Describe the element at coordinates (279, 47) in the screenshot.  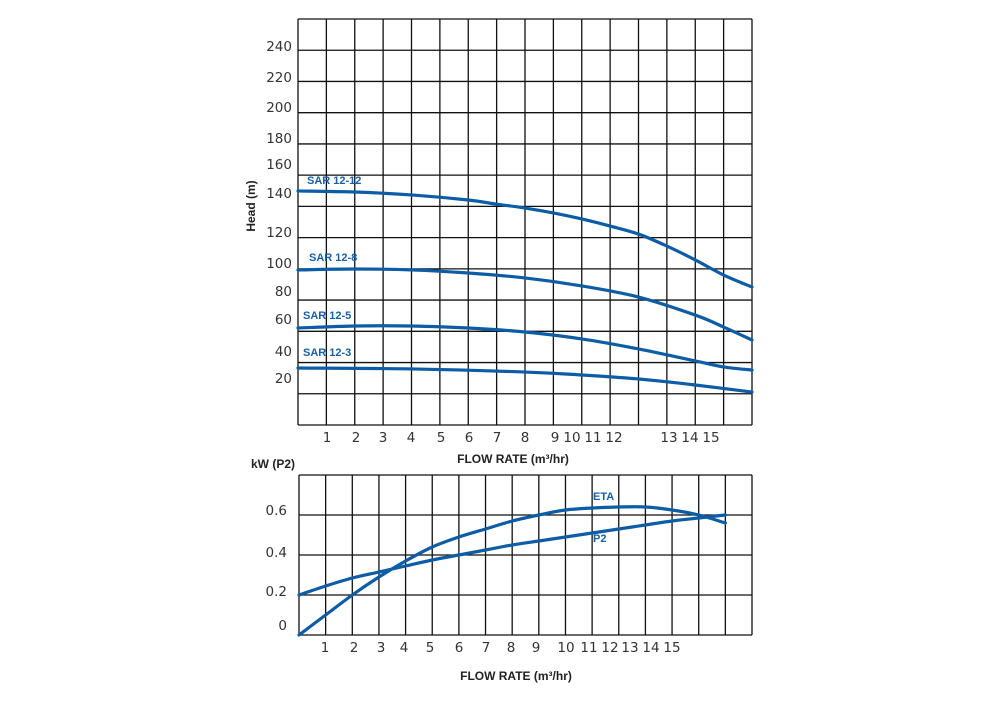
I see `y-tick-label: 240` at that location.